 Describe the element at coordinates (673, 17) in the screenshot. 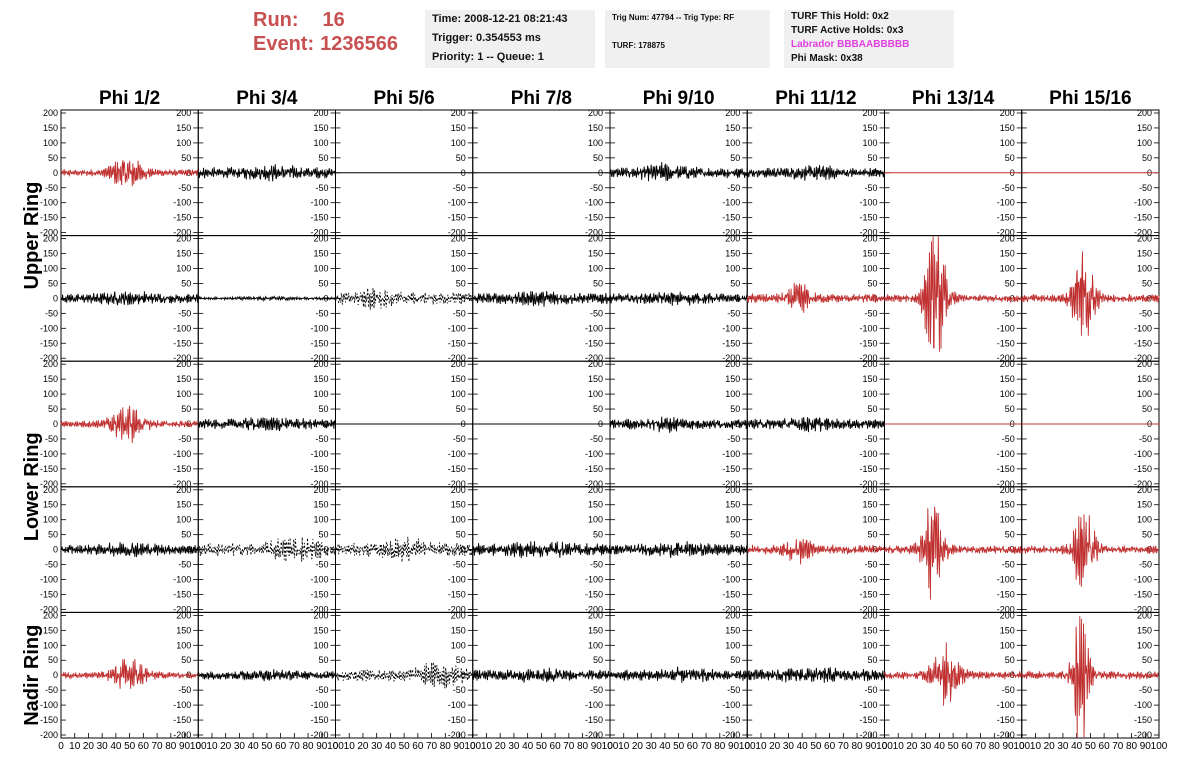

I see `trig-num-text: Trig Num: 47794 -- Trig Type: RF` at that location.